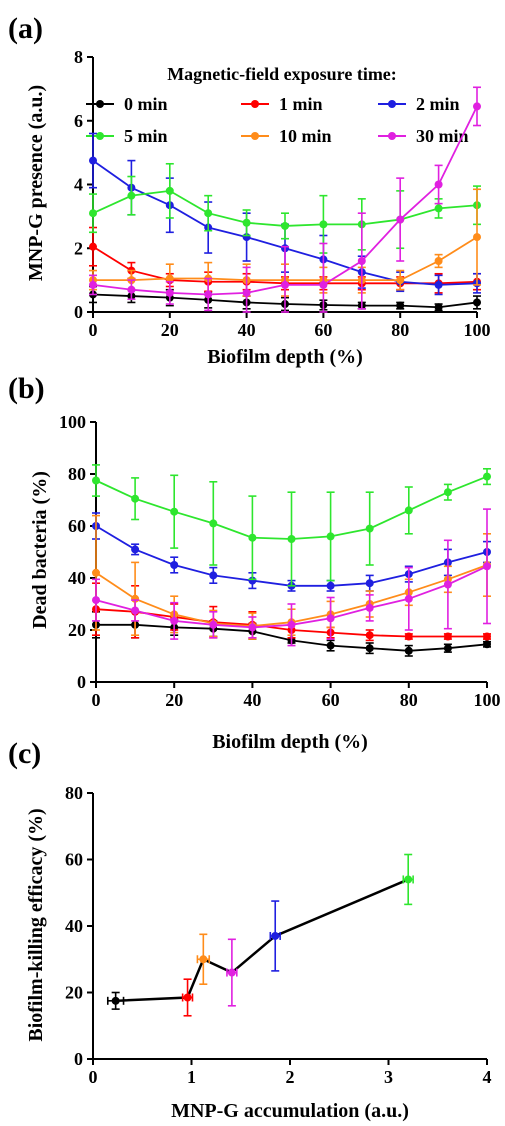 This screenshot has width=505, height=1126. What do you see at coordinates (282, 74) in the screenshot?
I see `legend-title: Magnetic-field exposure time:` at bounding box center [282, 74].